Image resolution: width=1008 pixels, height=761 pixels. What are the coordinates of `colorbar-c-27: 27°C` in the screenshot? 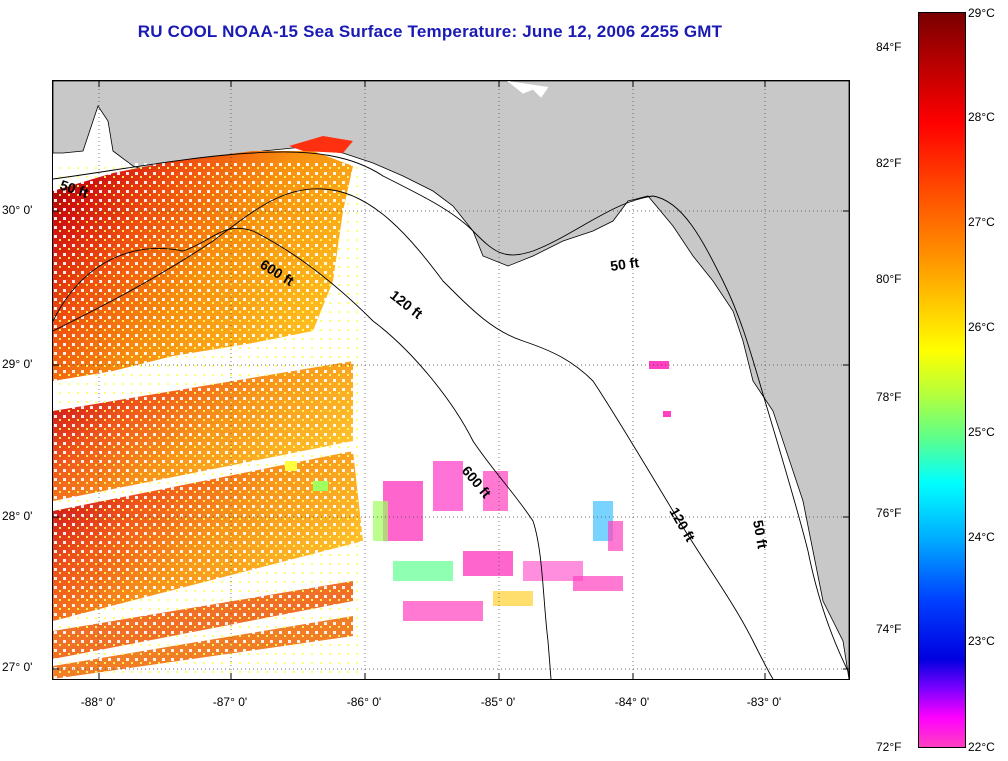 It's located at (981, 222).